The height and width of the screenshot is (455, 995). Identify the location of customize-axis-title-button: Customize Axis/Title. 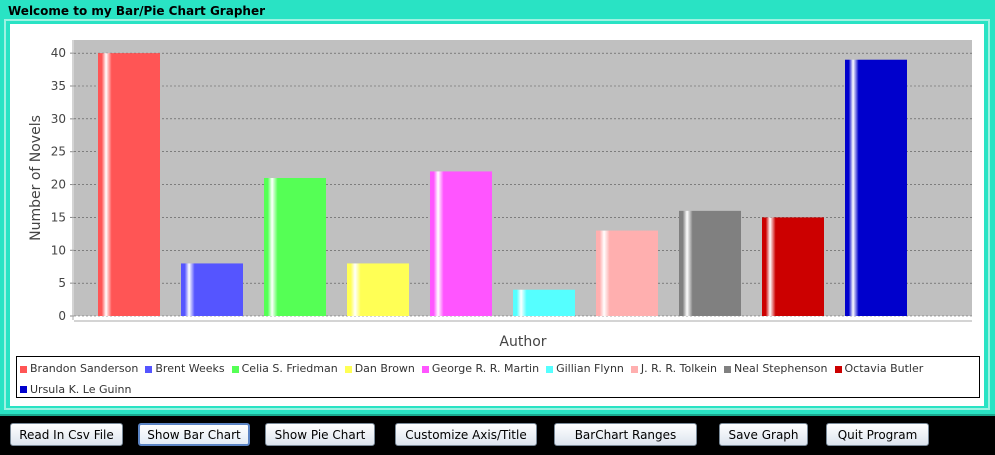
(466, 434).